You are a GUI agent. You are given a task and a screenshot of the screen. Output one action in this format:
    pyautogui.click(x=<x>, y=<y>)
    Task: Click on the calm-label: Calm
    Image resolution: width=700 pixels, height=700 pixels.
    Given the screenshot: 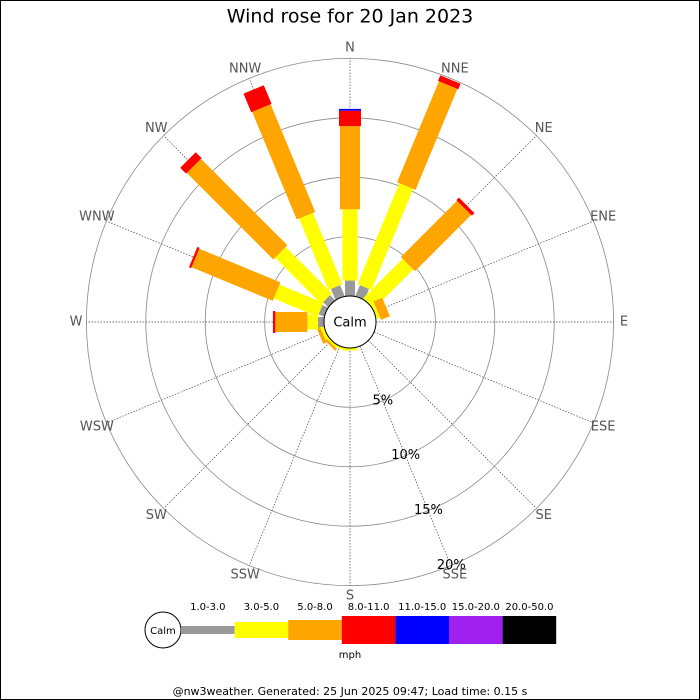 What is the action you would take?
    pyautogui.click(x=349, y=323)
    